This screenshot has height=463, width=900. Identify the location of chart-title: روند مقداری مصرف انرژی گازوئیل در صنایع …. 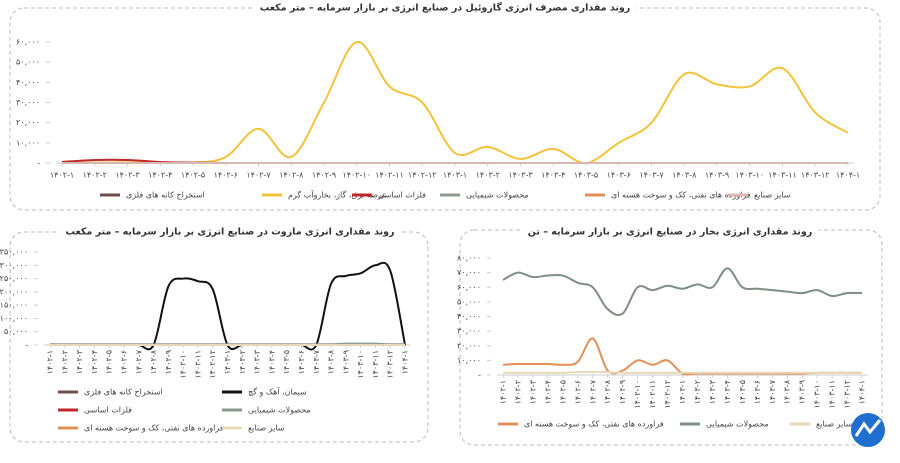
(445, 8).